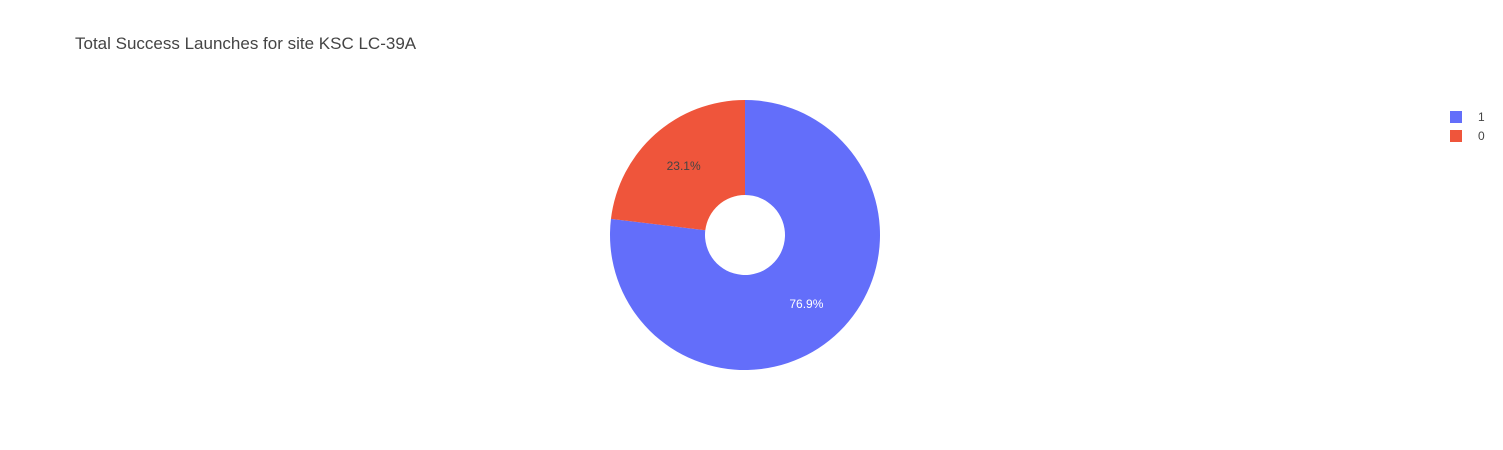  I want to click on legend-item-1: 1, so click(1467, 116).